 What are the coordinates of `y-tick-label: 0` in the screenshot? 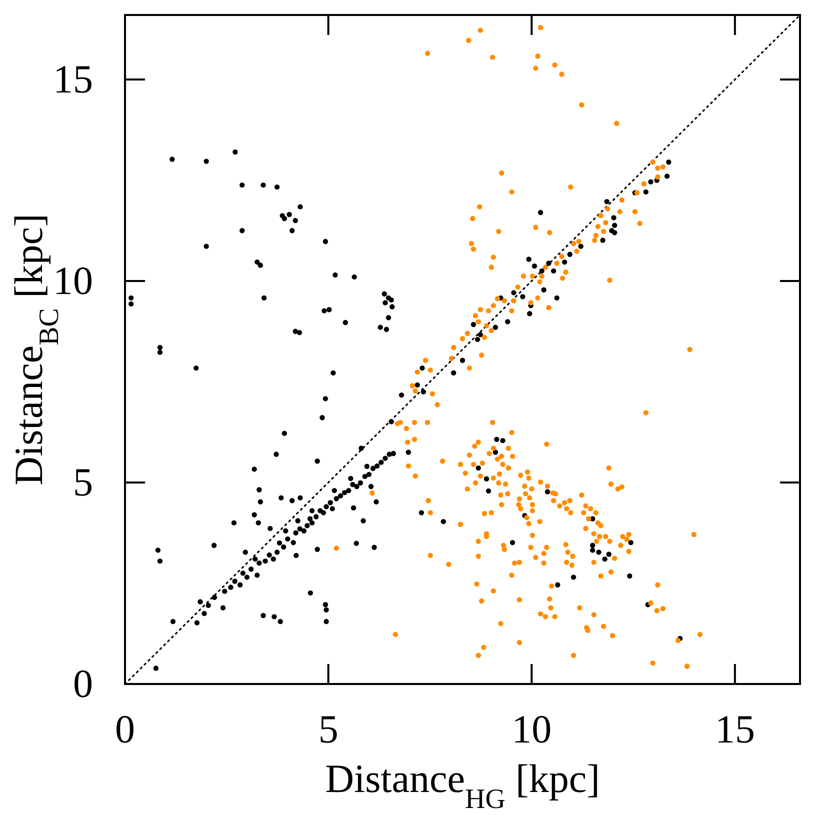 It's located at (83, 683).